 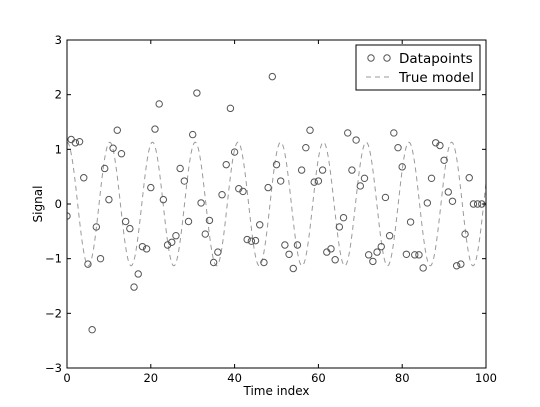 I want to click on legend-label-datapoints: Datapoints, so click(x=436, y=59).